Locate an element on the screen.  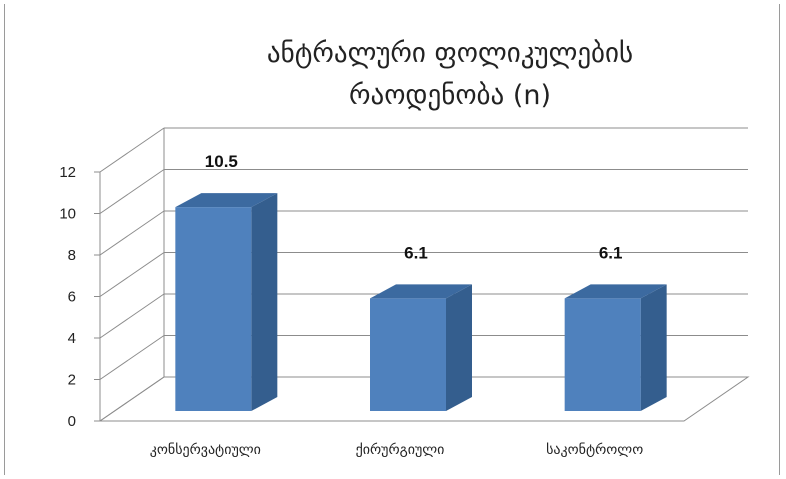
y-tick-label: 0 is located at coordinates (72, 421).